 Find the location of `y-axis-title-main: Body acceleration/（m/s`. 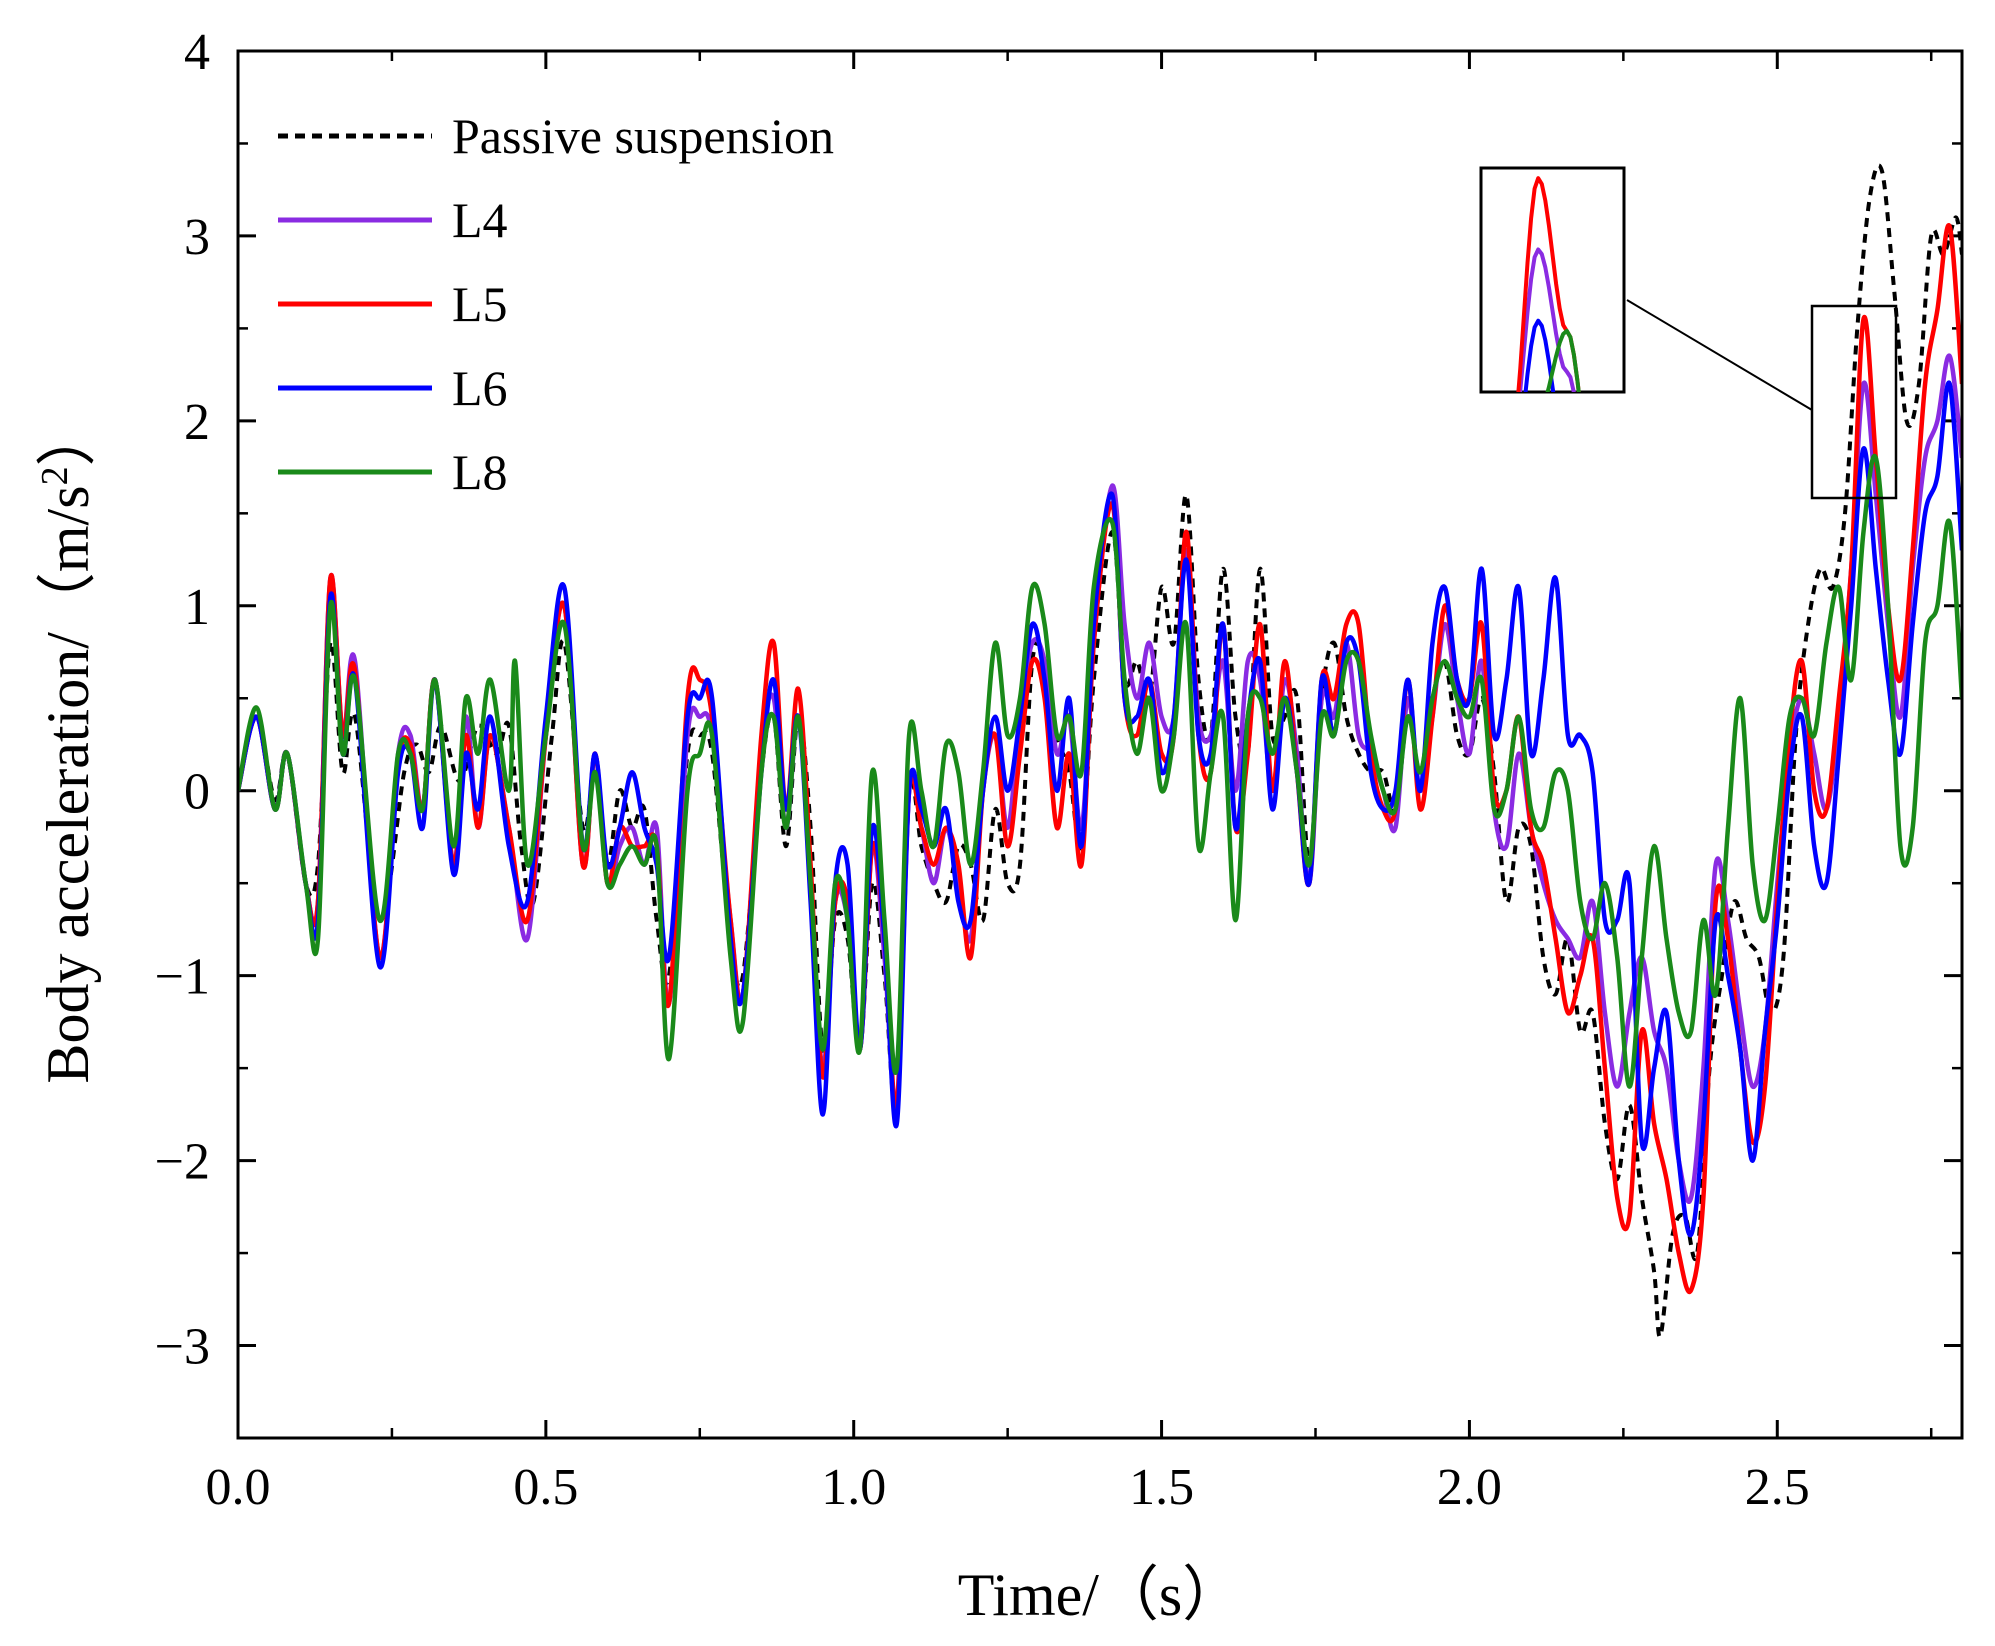

y-axis-title-main: Body acceleration/（m/s is located at coordinates (68, 784).